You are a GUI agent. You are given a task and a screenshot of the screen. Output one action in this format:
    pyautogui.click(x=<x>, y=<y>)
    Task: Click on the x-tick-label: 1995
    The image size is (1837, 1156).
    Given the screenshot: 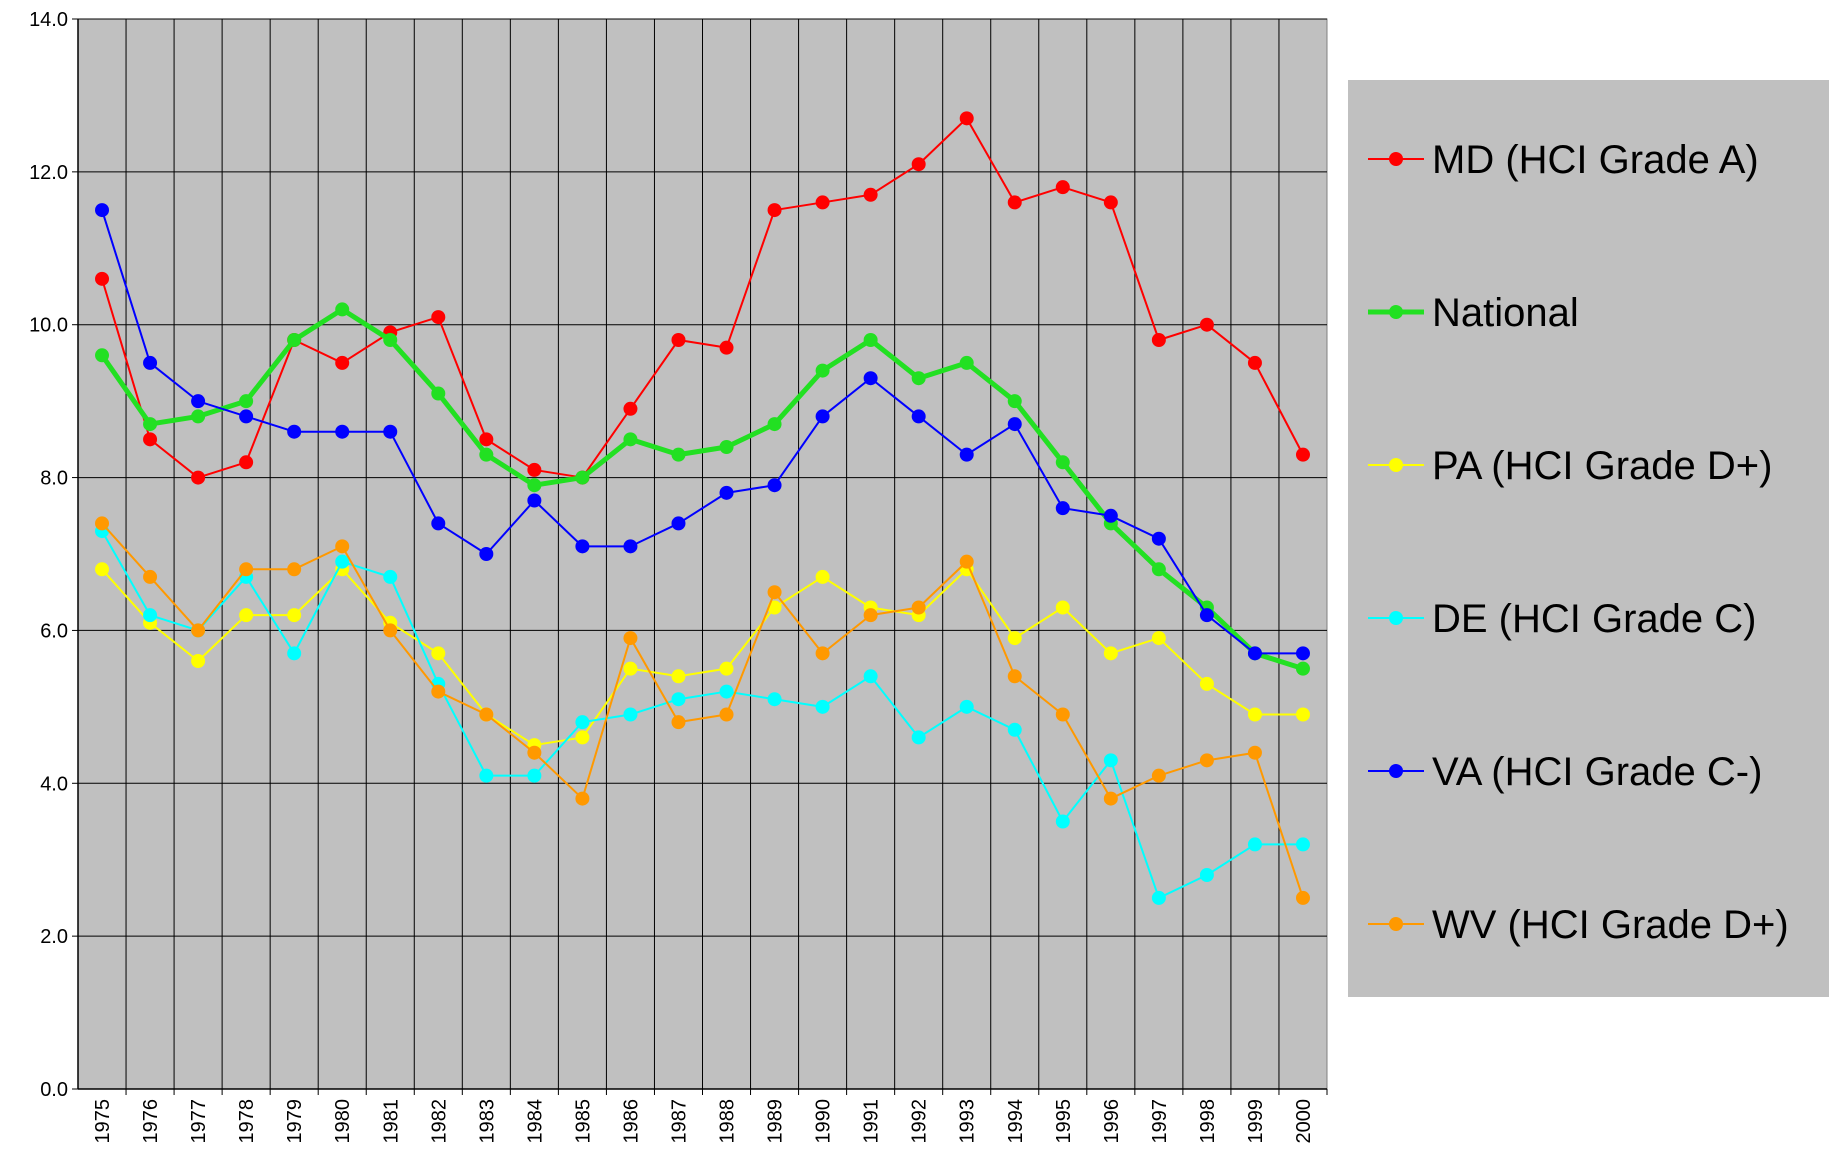 What is the action you would take?
    pyautogui.click(x=1064, y=1121)
    